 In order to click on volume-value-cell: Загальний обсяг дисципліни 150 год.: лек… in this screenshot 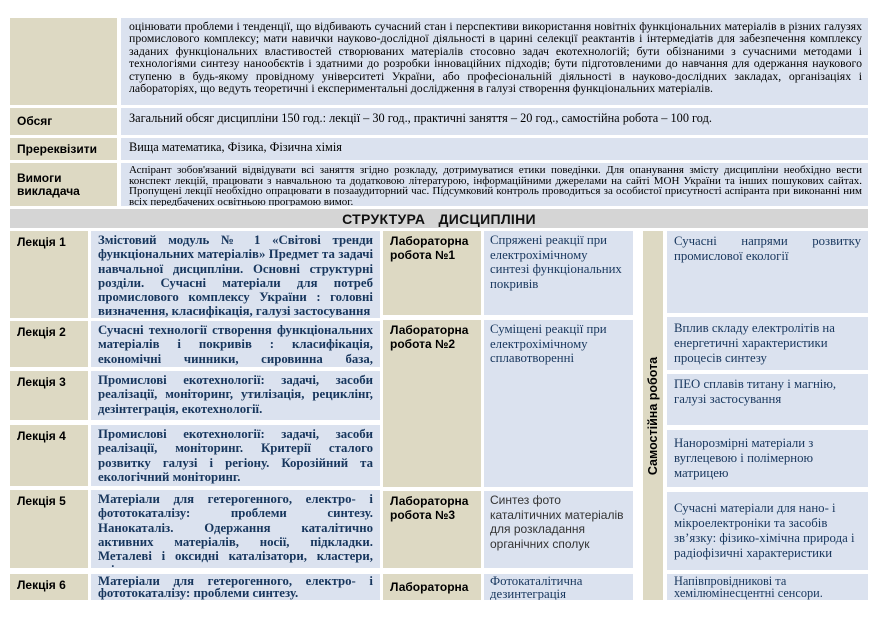, I will do `click(494, 121)`.